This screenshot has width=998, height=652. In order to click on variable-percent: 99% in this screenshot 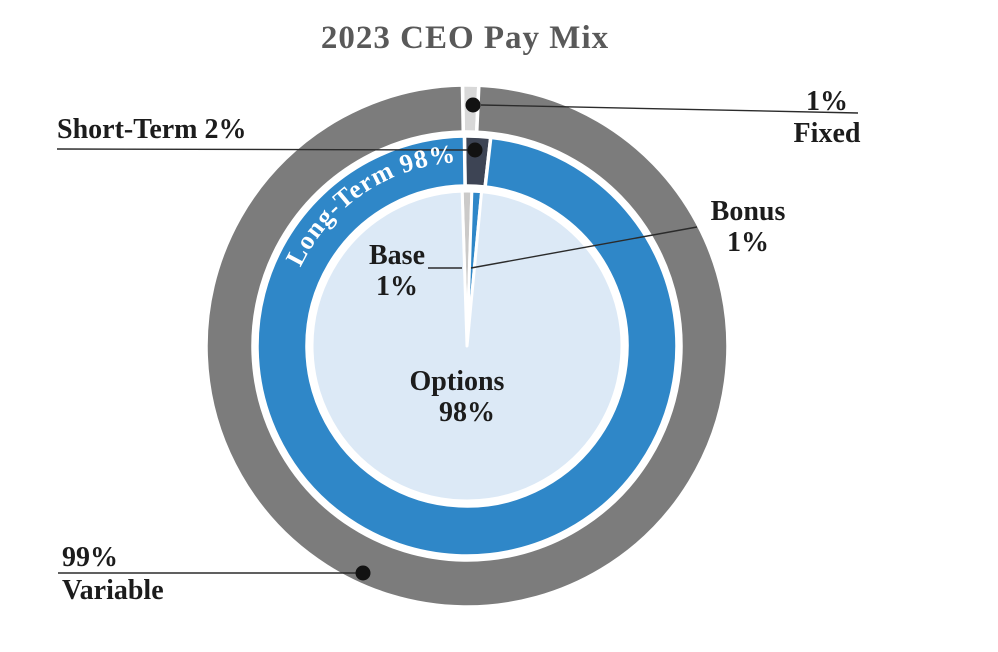, I will do `click(90, 557)`.